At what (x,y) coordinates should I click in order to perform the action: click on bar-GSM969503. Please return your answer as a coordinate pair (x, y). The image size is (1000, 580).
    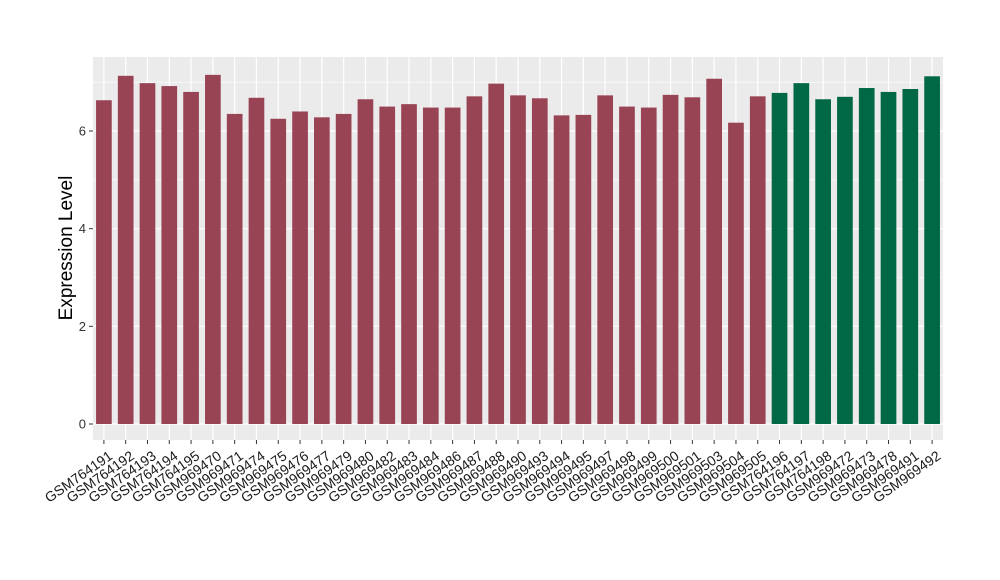
    Looking at the image, I should click on (714, 251).